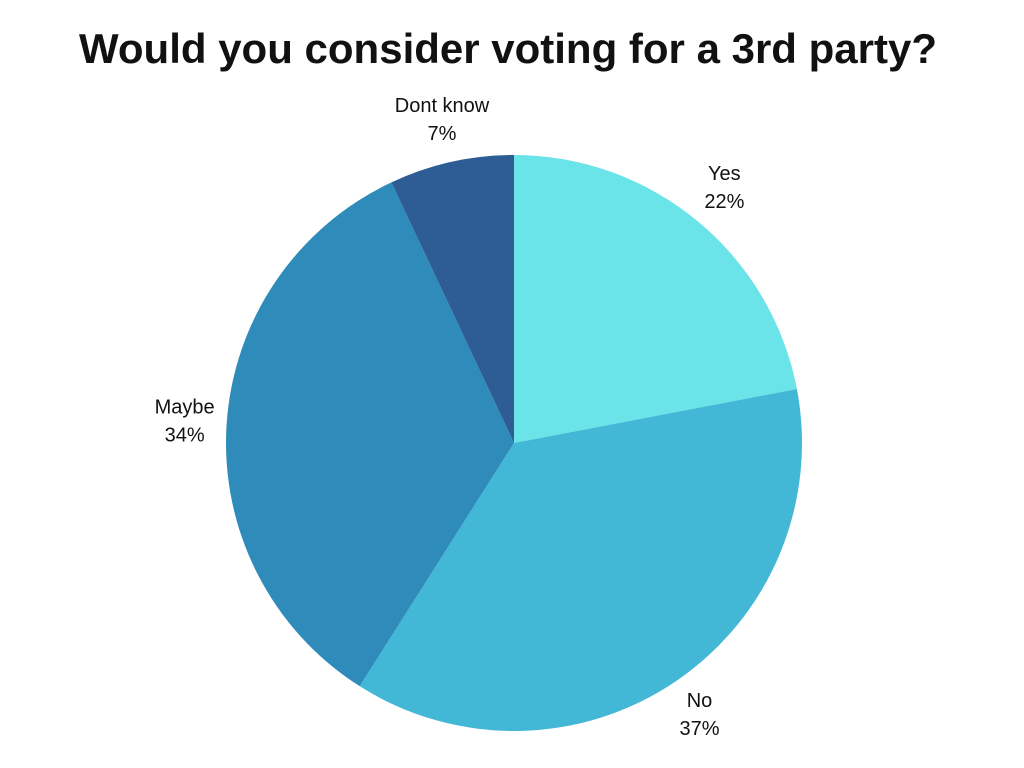  I want to click on slice-label: Maybe, so click(185, 408).